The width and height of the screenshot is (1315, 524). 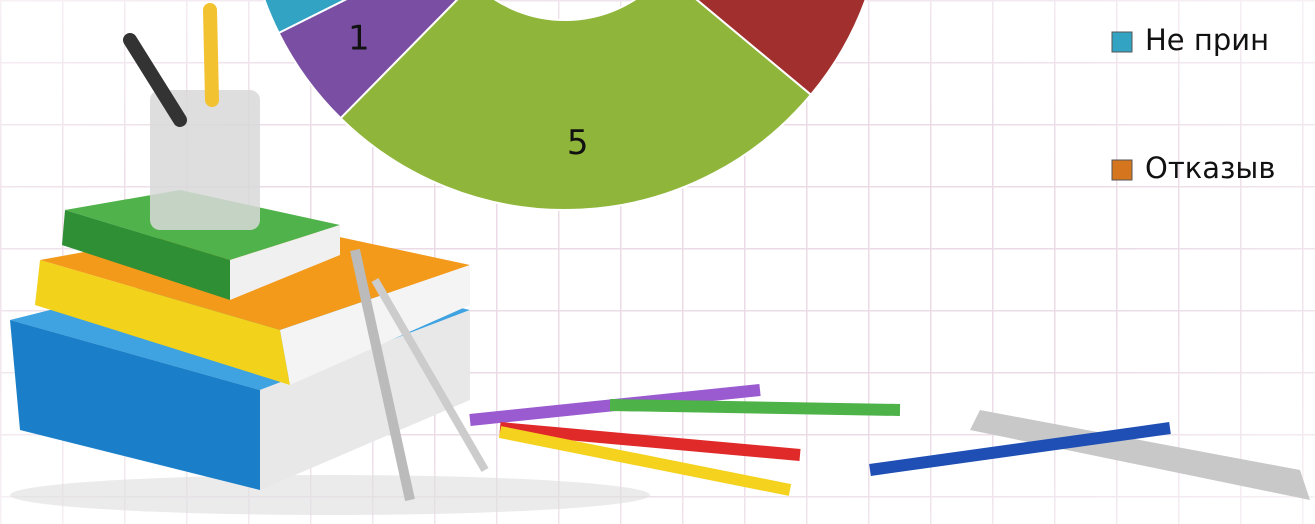 I want to click on data-label: 1, so click(x=359, y=38).